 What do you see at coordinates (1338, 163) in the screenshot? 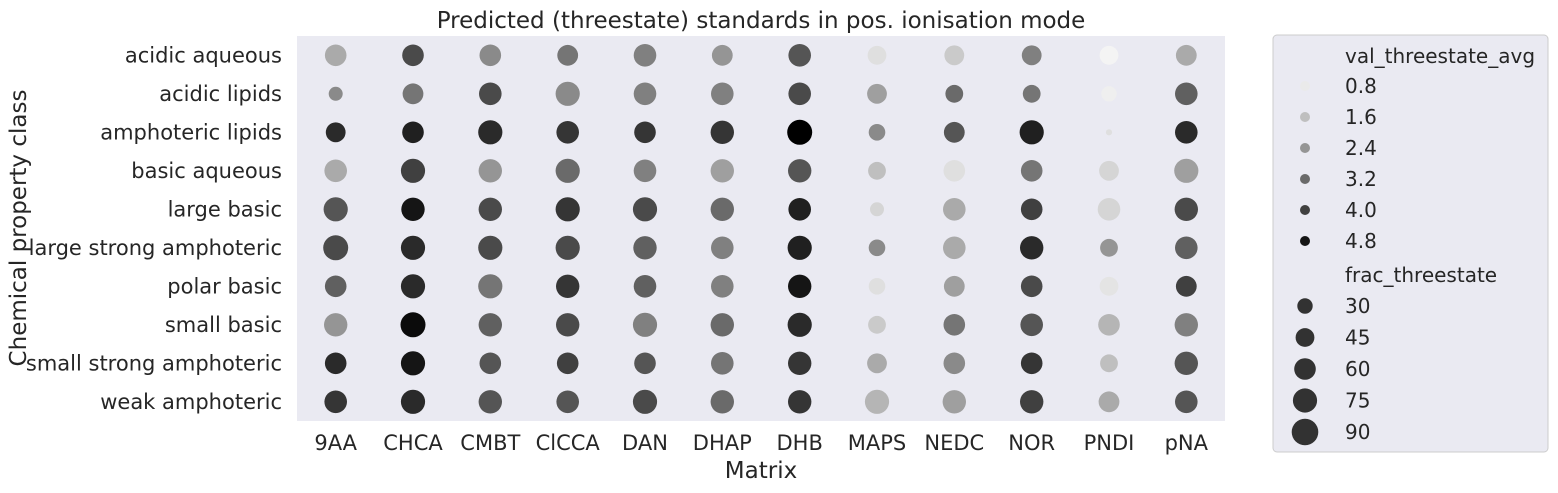
I see `legend-color-entries: 0.8 1.6 2.4 3.2 4.0 4.8` at bounding box center [1338, 163].